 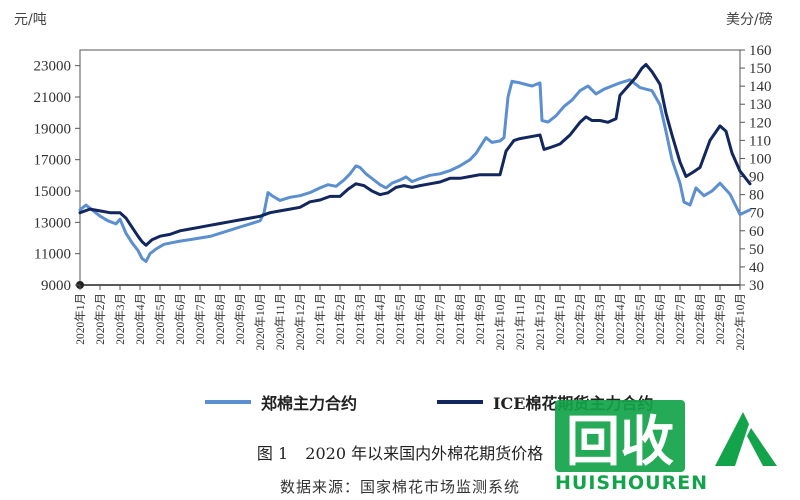 I want to click on x-tick-label: 2021年9月, so click(x=480, y=319).